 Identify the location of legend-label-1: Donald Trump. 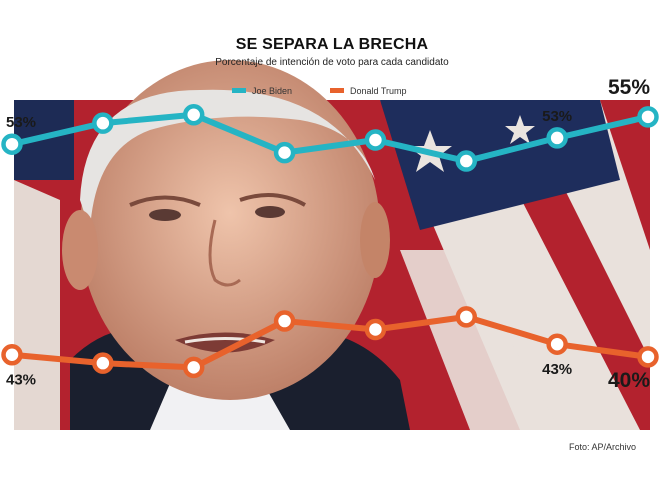
(378, 91).